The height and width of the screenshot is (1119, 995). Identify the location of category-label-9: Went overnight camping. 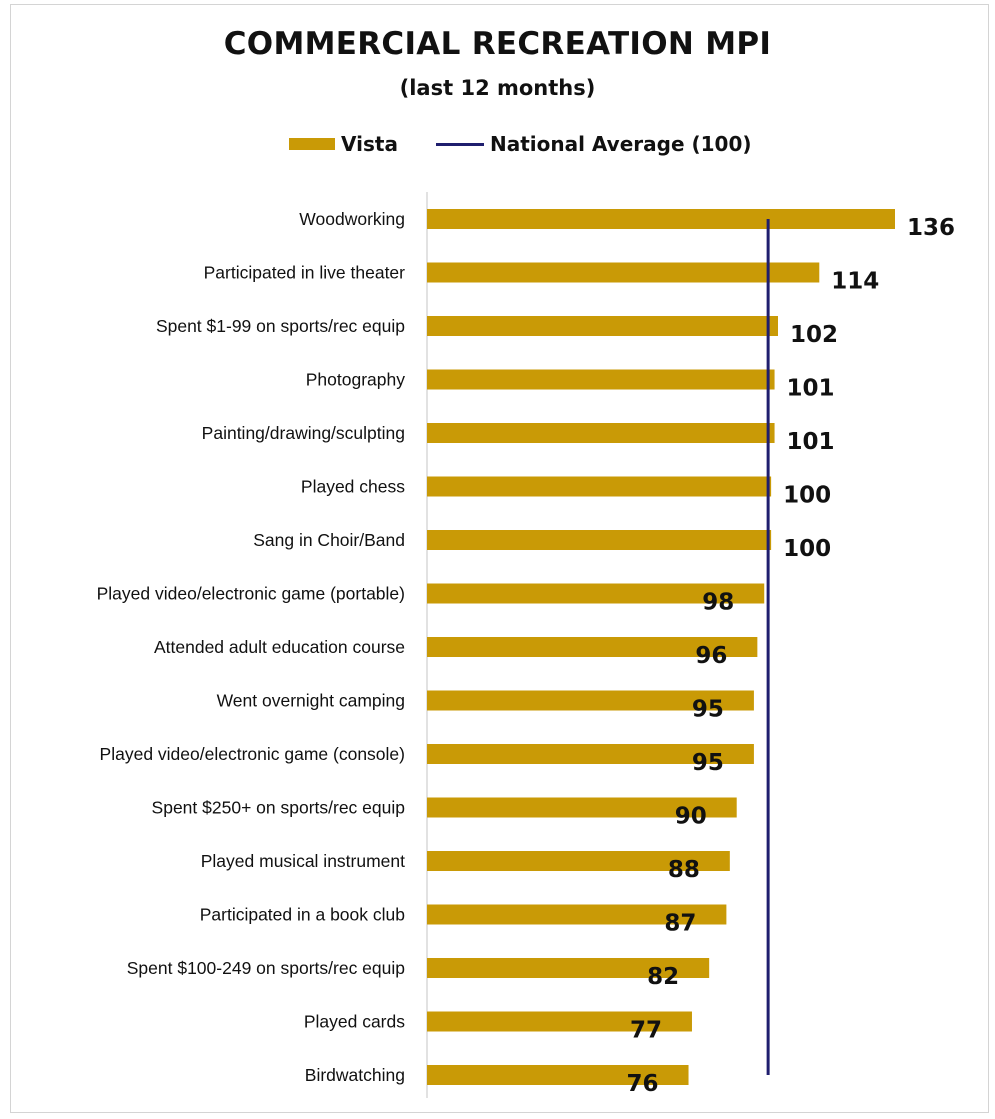
(311, 701).